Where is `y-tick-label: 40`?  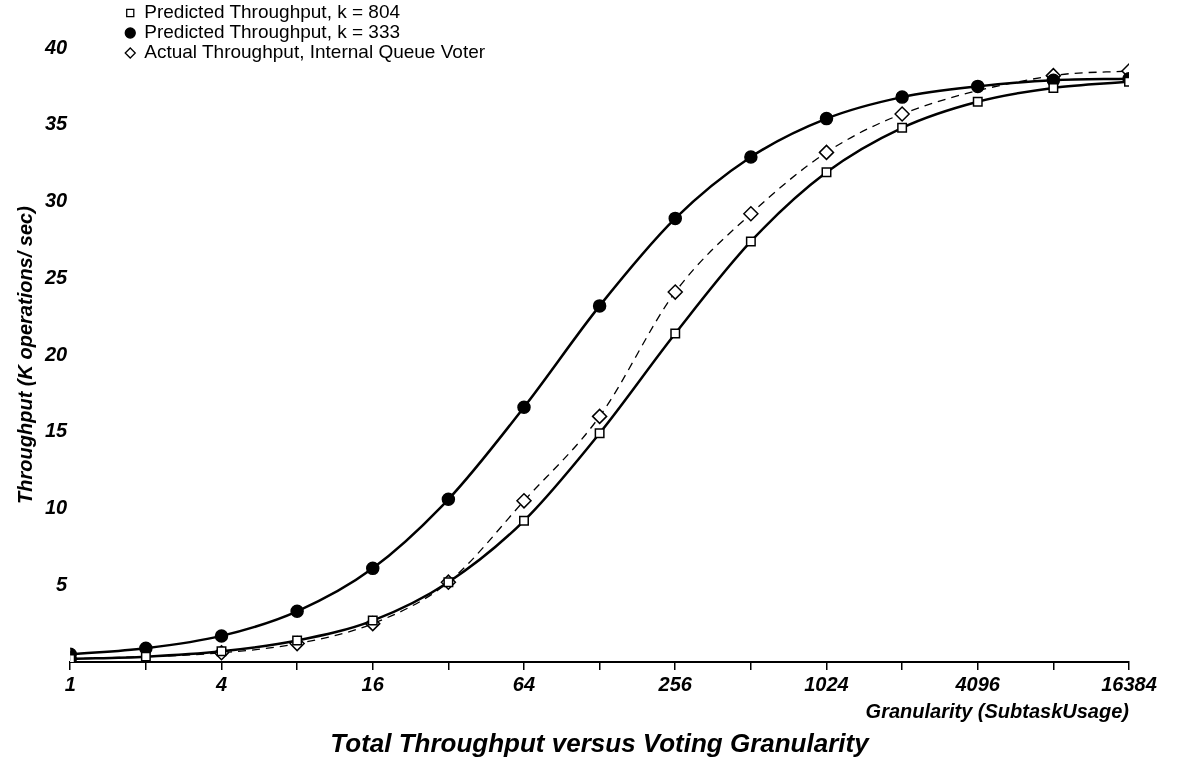
y-tick-label: 40 is located at coordinates (56, 46).